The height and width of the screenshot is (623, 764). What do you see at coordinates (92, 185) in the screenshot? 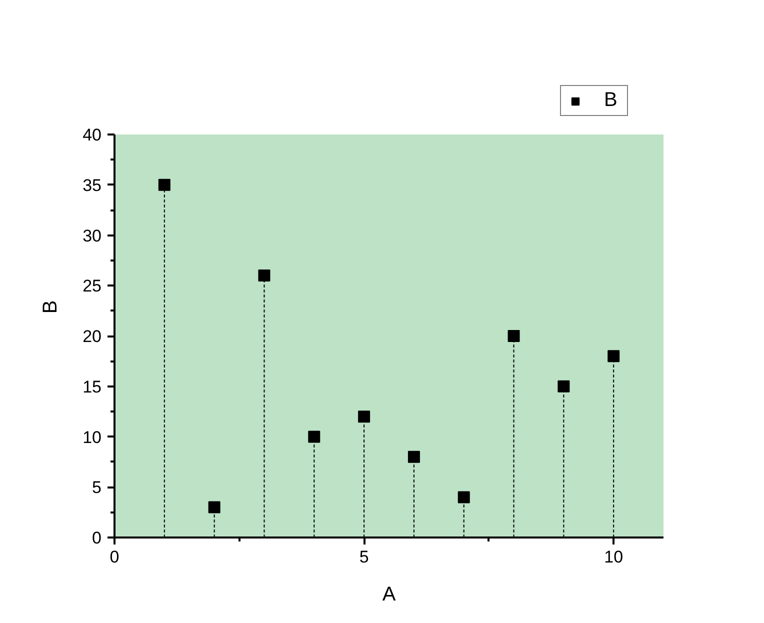
I see `y-tick-label: 35` at bounding box center [92, 185].